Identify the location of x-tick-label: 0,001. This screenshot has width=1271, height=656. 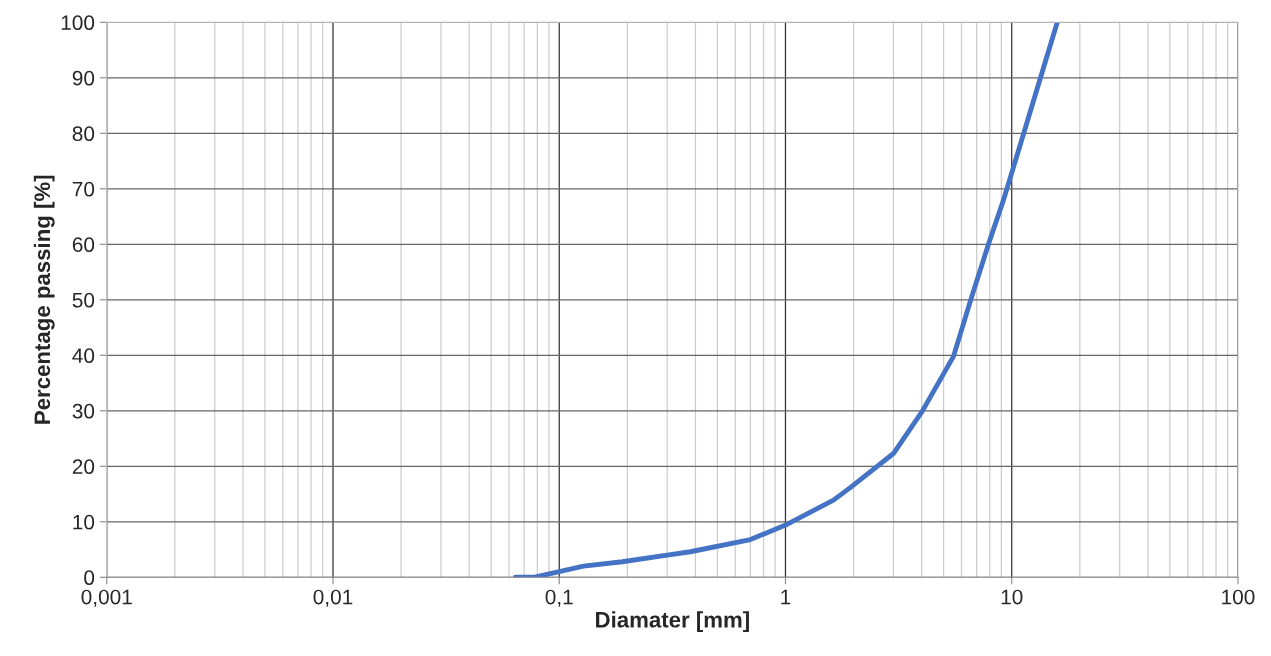
(106, 598).